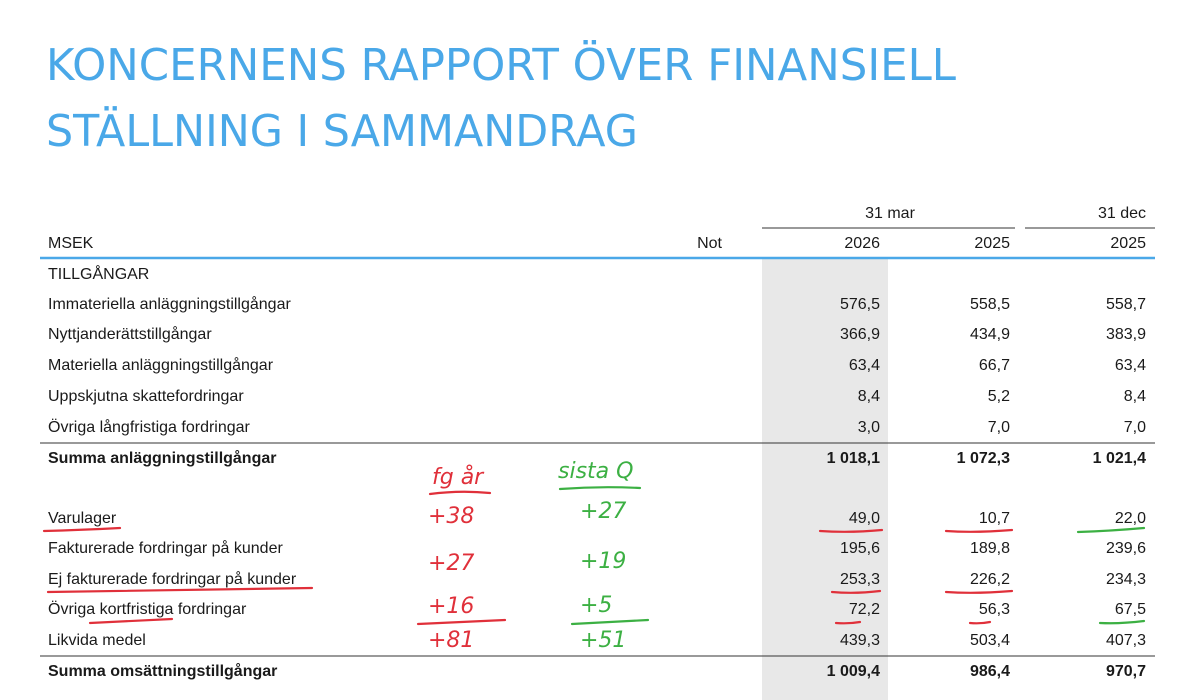 The image size is (1200, 700). What do you see at coordinates (458, 477) in the screenshot?
I see `annotation-heading: fg år` at bounding box center [458, 477].